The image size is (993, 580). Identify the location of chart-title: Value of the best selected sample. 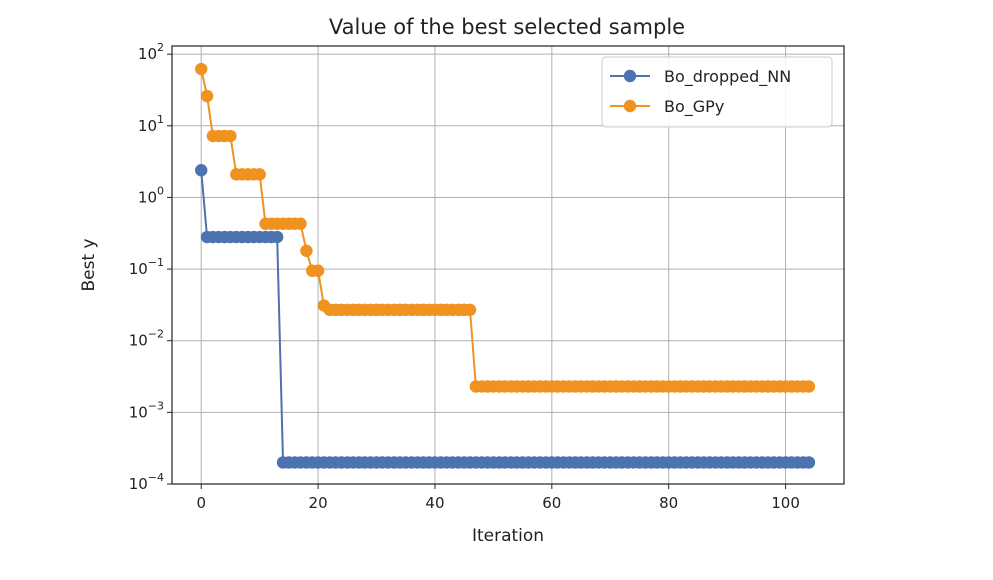
(507, 27).